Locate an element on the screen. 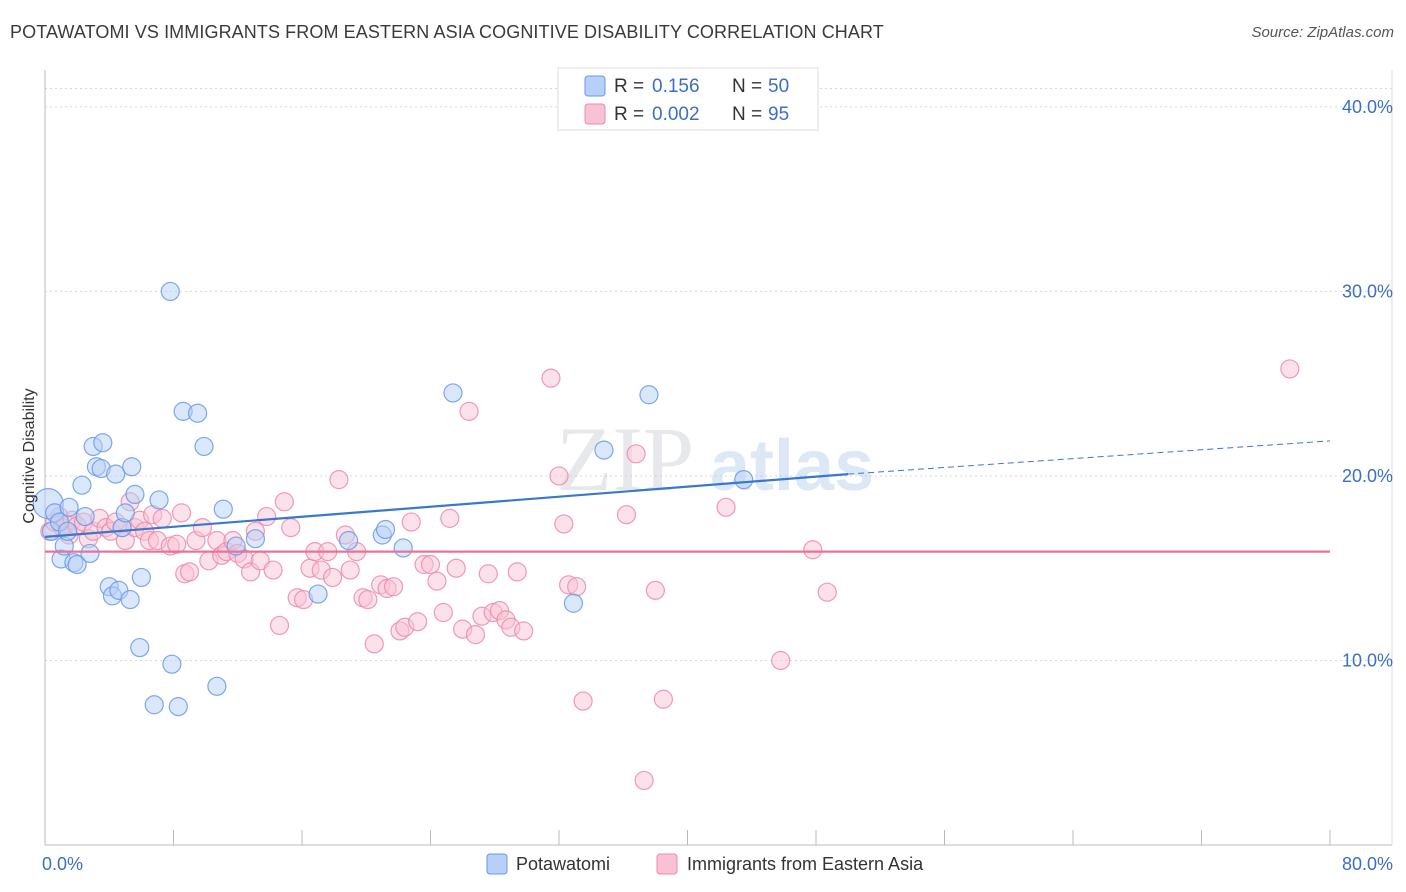  x-tick-labels: 0.0% 80.0% is located at coordinates (717, 864).